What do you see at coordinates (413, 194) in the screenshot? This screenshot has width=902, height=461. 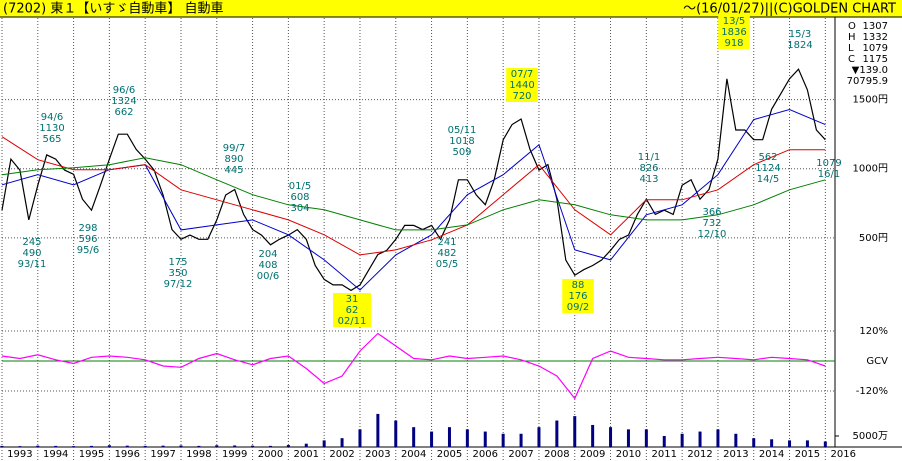 I see `average-line` at bounding box center [413, 194].